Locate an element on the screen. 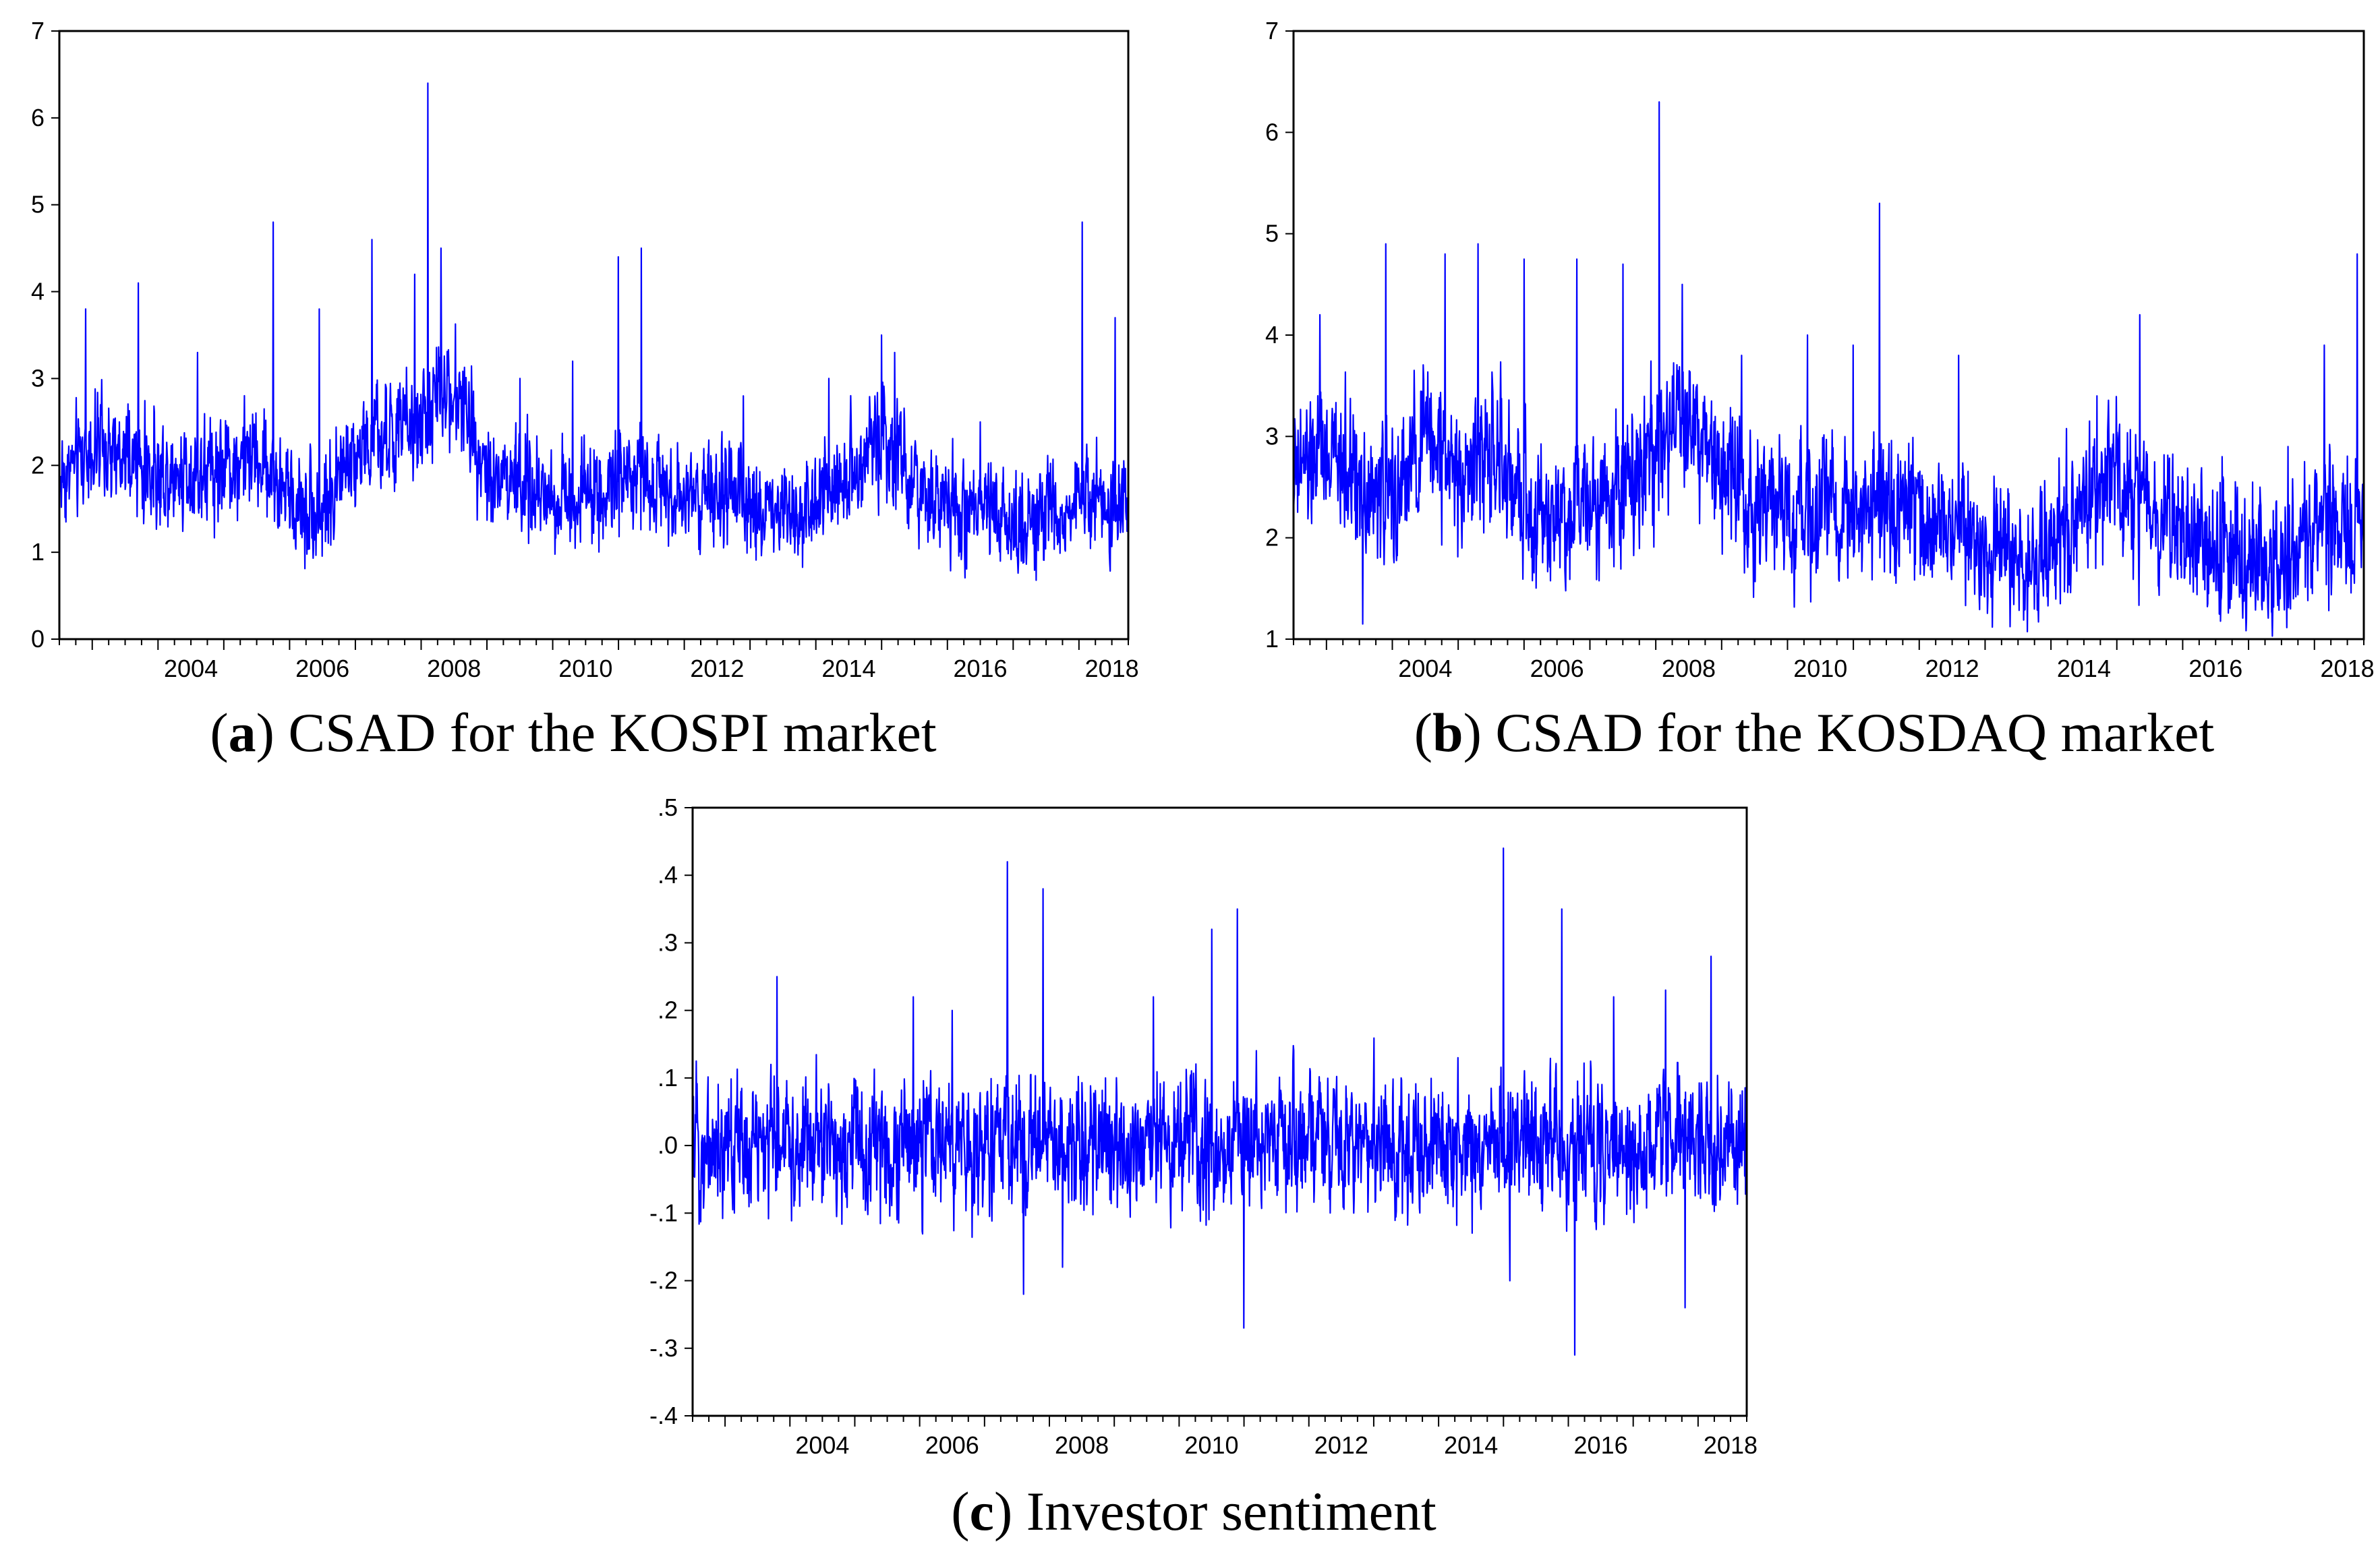 The image size is (2380, 1552). caption-a-letter: a is located at coordinates (242, 732).